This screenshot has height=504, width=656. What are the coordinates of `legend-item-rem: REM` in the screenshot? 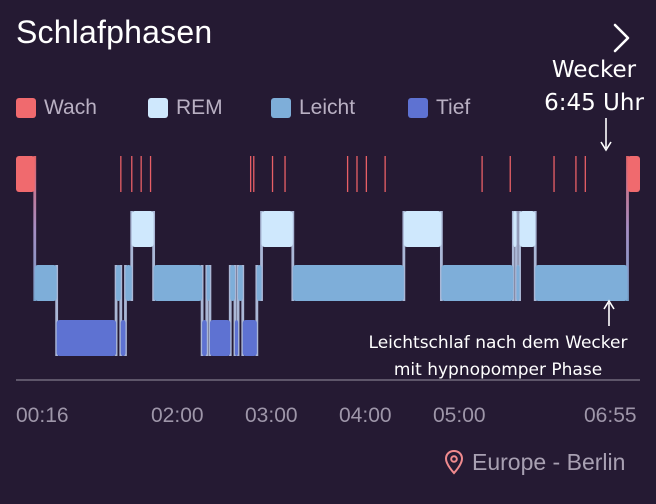 It's located at (185, 108).